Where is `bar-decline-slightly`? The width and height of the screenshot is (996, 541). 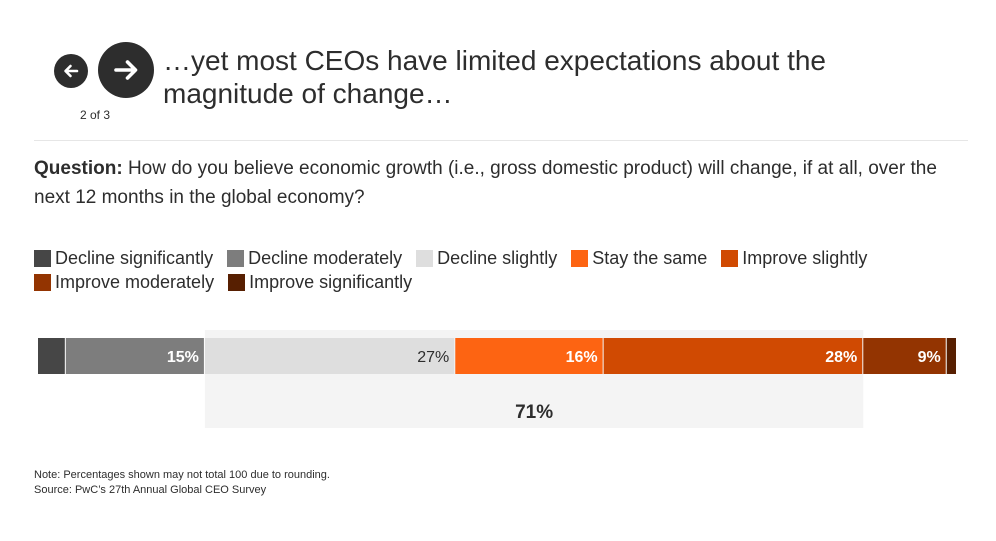
bar-decline-slightly is located at coordinates (329, 356).